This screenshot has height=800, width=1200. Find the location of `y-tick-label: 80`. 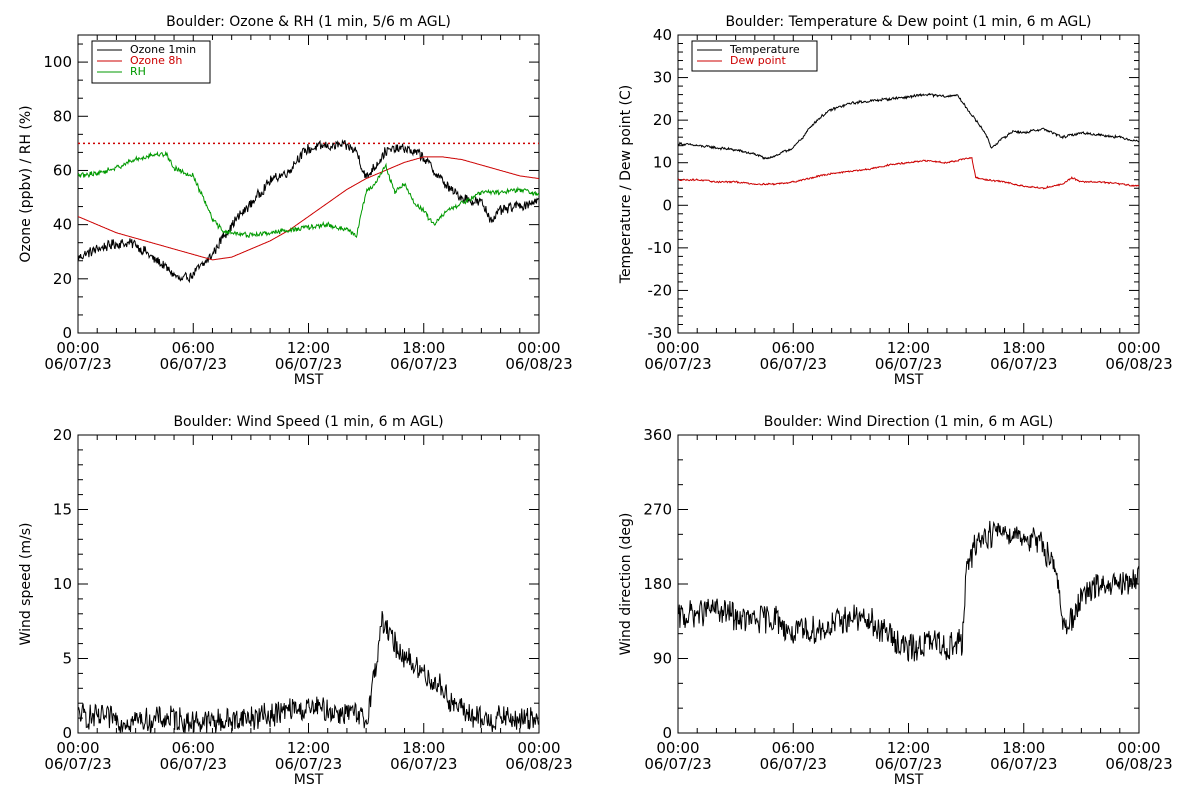

y-tick-label: 80 is located at coordinates (62, 116).